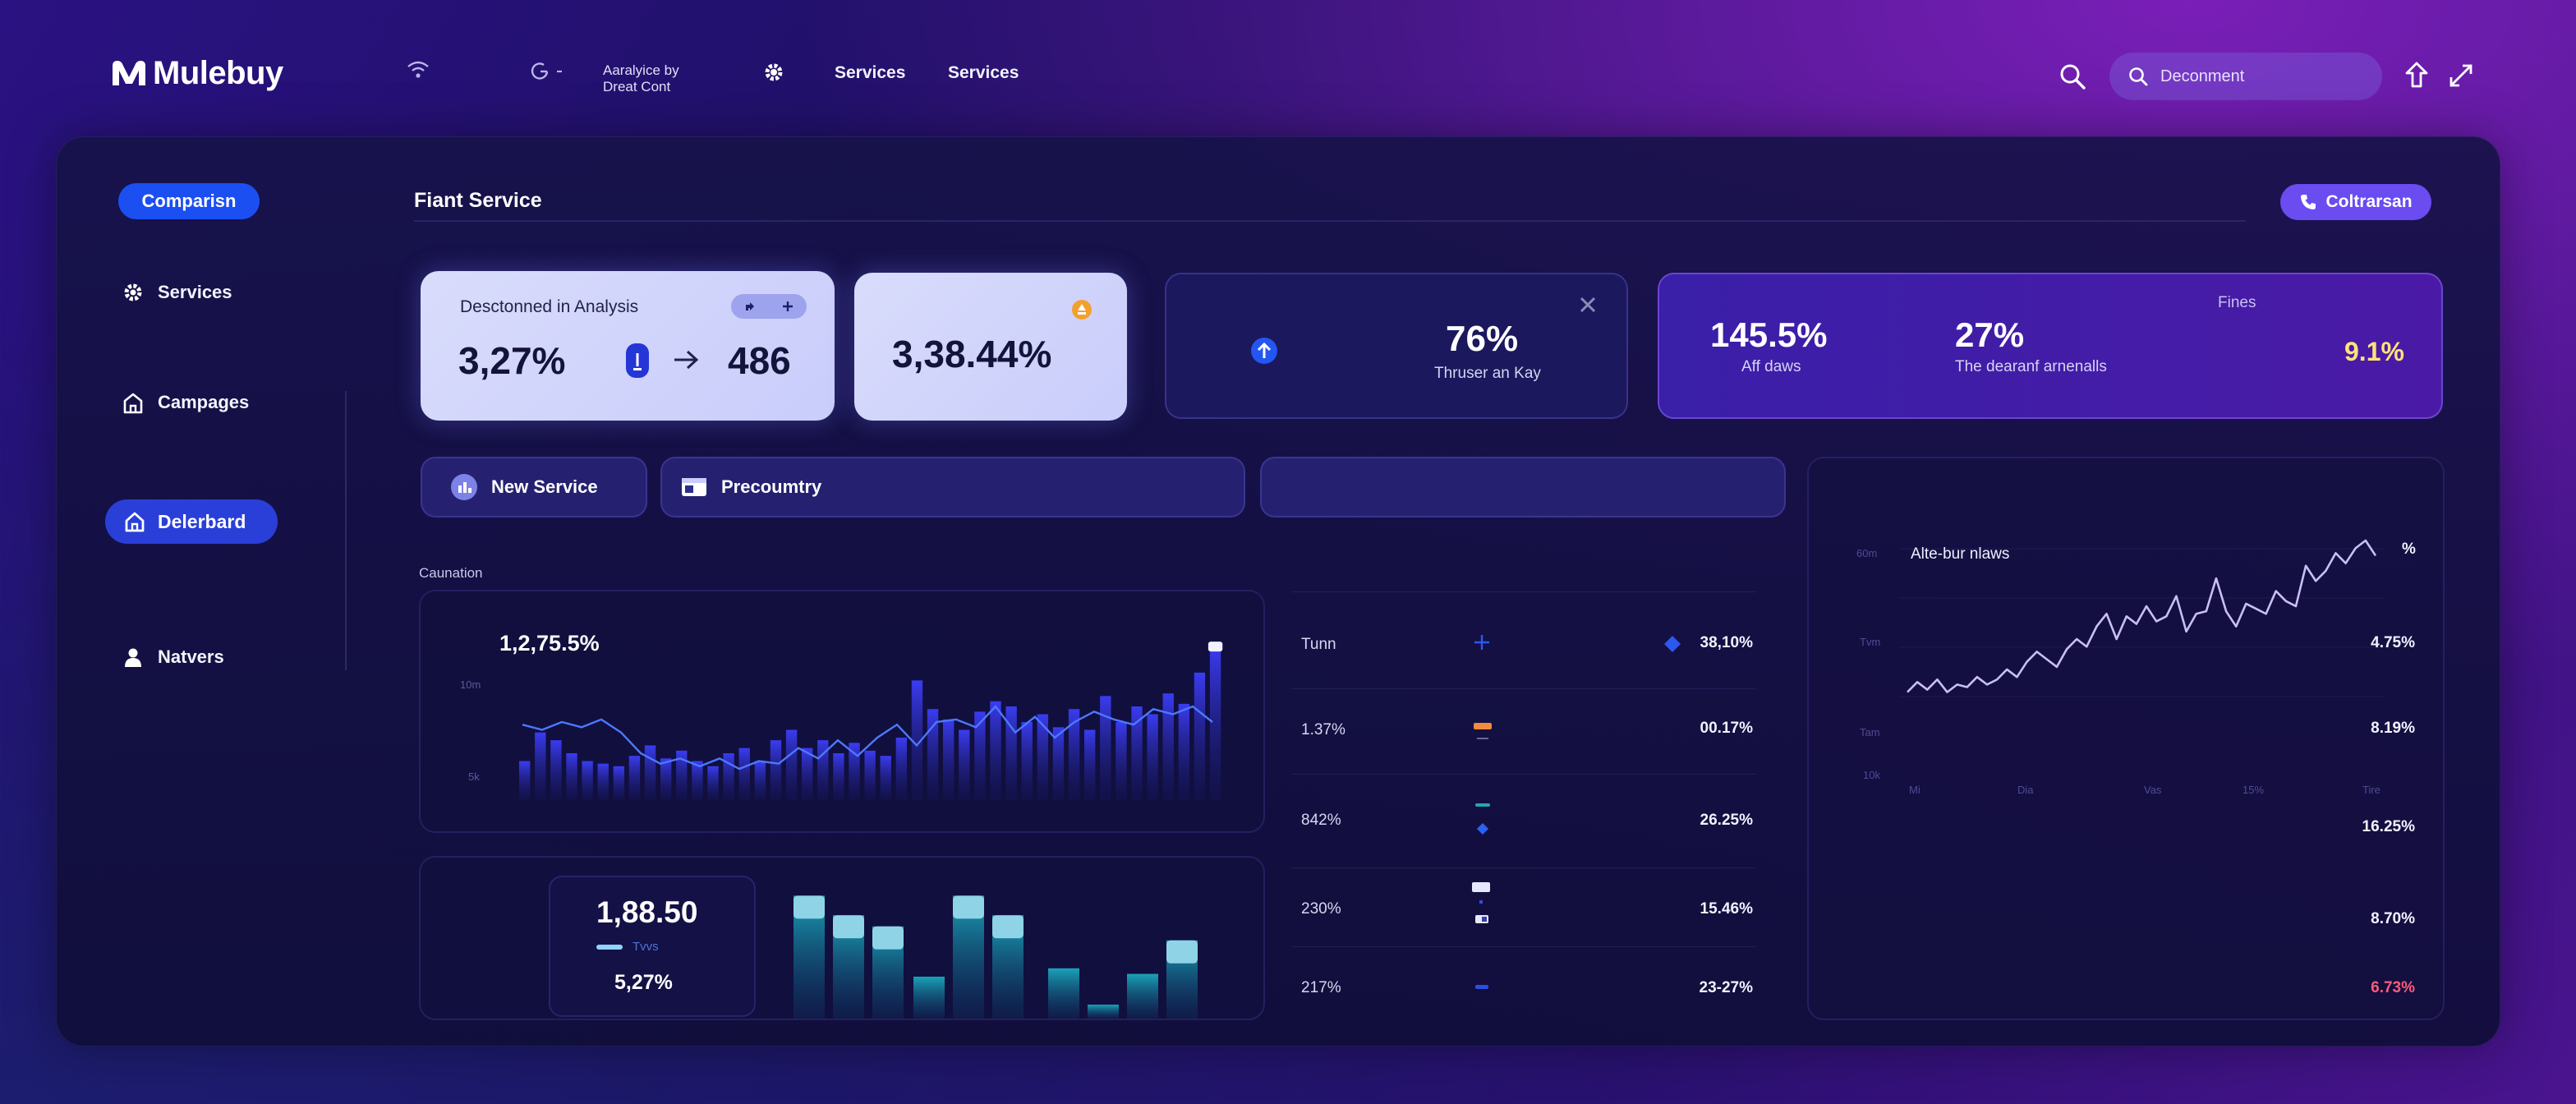 This screenshot has width=2576, height=1104. I want to click on stat-label-fines: Fines, so click(2237, 302).